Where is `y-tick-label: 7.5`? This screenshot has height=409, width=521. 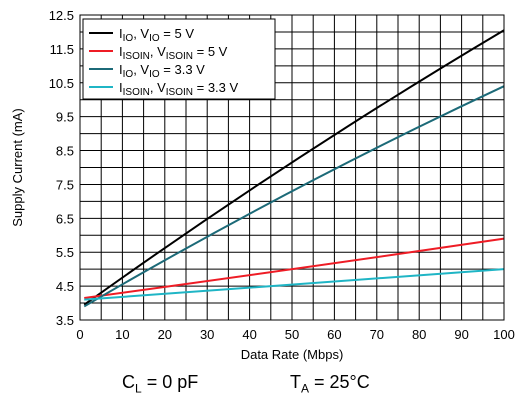
y-tick-label: 7.5 is located at coordinates (65, 184).